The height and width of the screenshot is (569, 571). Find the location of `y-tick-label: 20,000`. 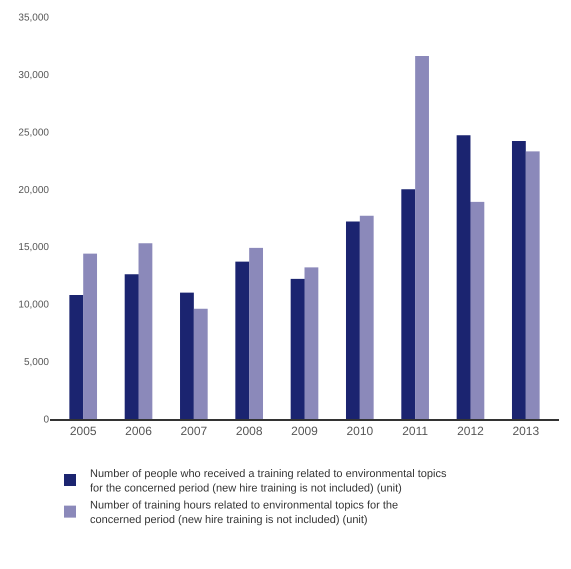

y-tick-label: 20,000 is located at coordinates (34, 190).